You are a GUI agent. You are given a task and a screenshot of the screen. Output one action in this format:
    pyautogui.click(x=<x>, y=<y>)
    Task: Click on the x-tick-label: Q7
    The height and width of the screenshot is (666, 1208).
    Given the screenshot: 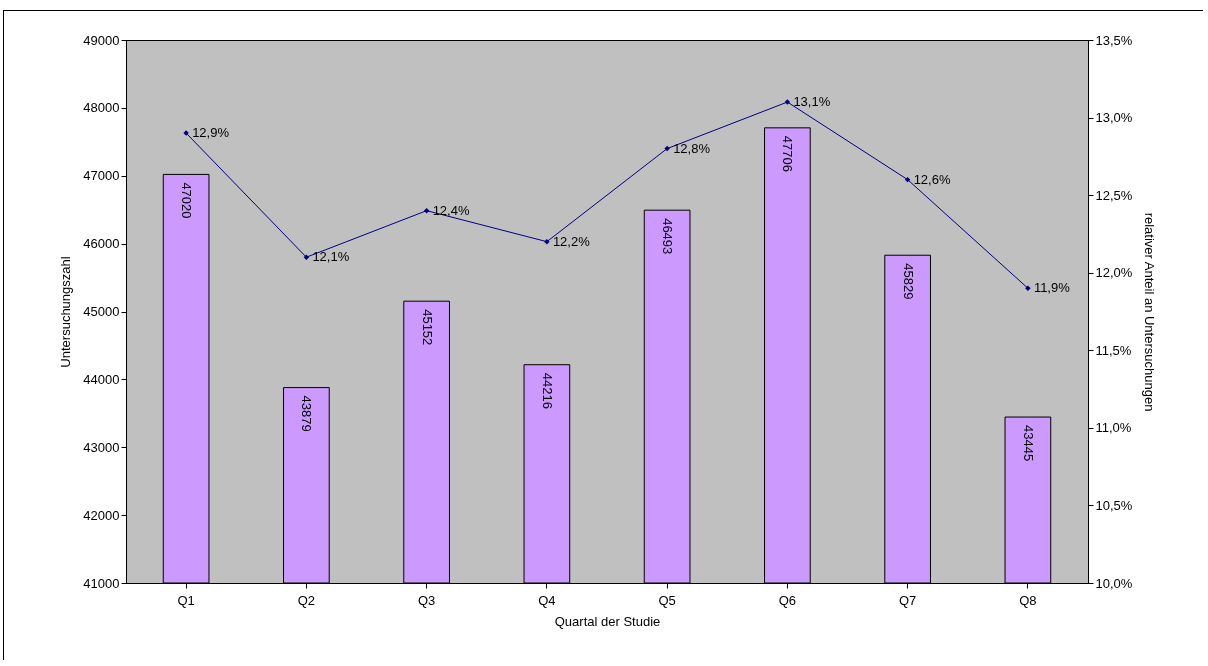 What is the action you would take?
    pyautogui.click(x=907, y=600)
    